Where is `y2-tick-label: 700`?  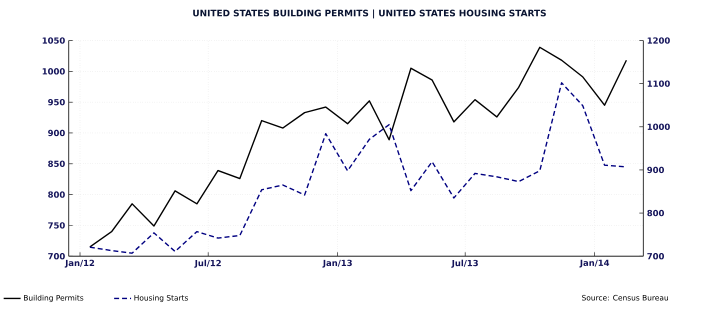 y2-tick-label: 700 is located at coordinates (655, 256).